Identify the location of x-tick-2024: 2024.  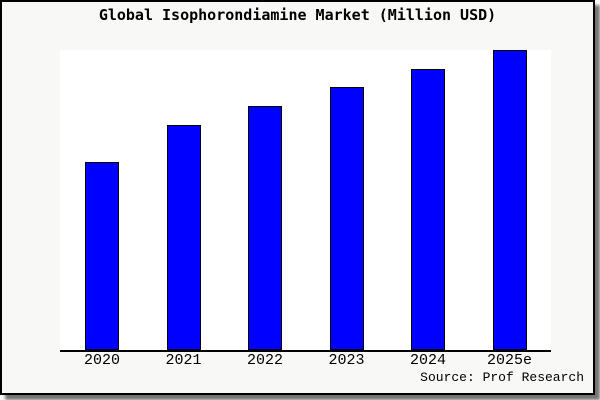
(427, 360).